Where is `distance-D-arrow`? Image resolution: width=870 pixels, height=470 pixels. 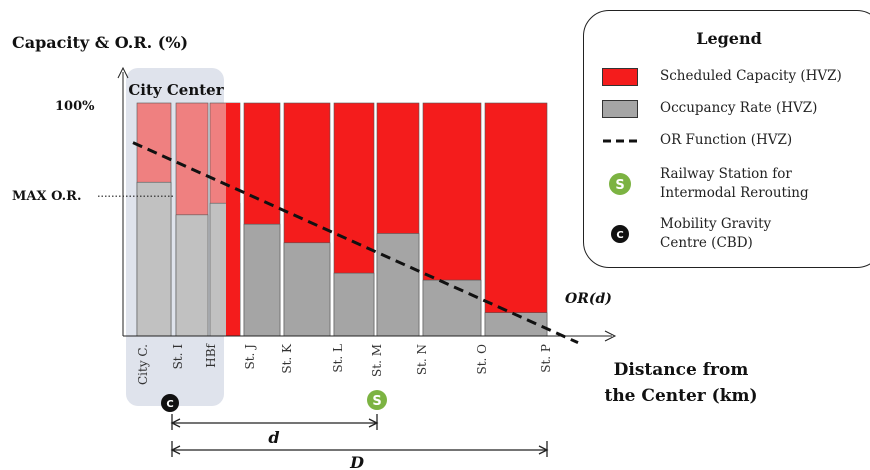
distance-D-arrow is located at coordinates (359, 449).